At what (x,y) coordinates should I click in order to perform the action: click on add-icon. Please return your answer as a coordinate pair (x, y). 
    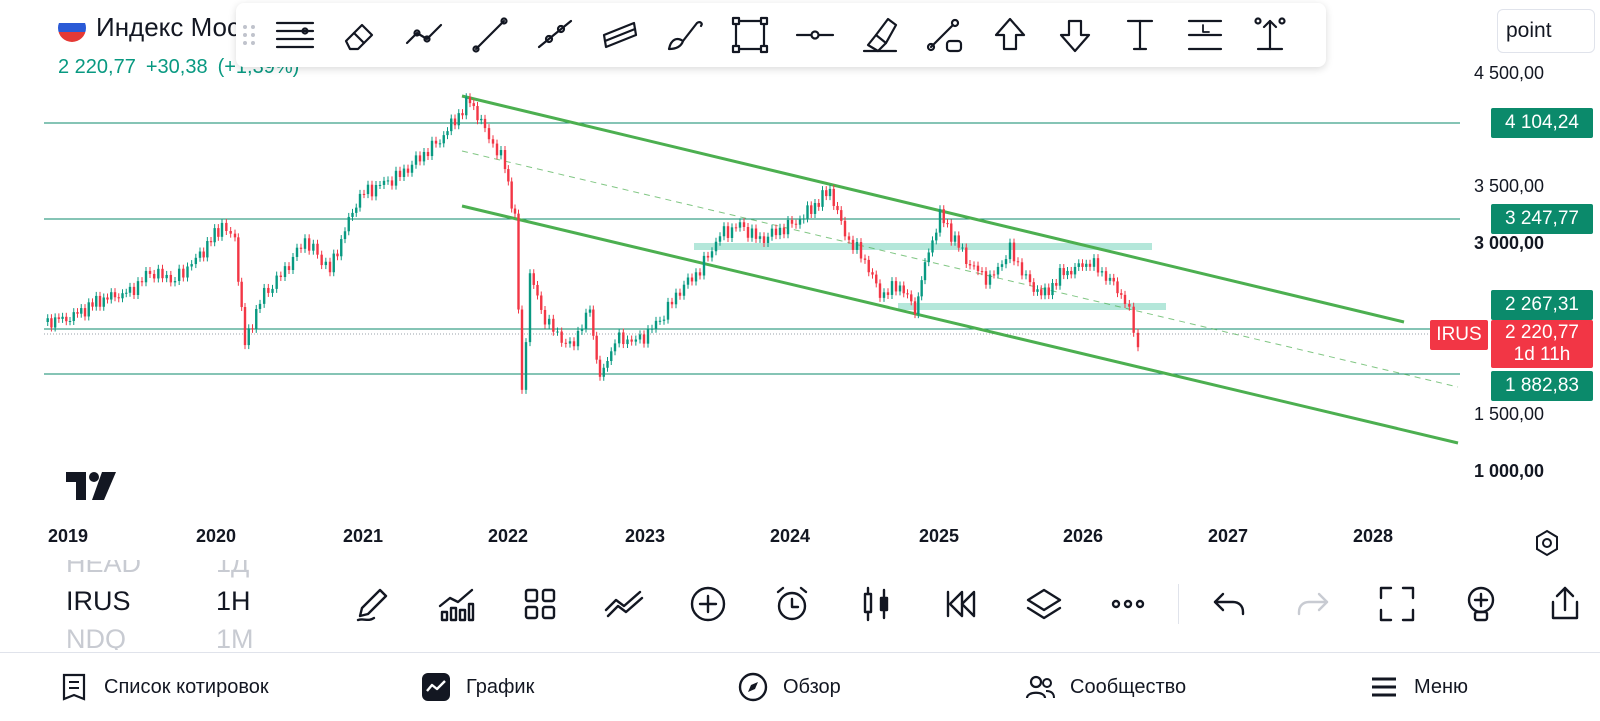
    Looking at the image, I should click on (708, 604).